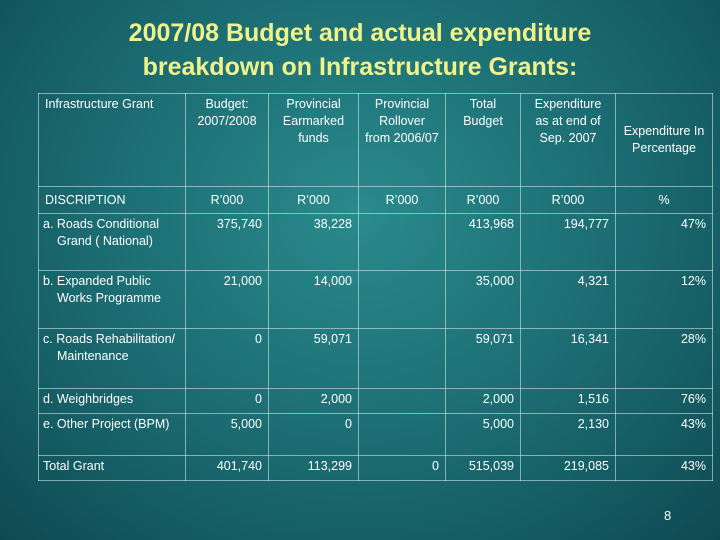 This screenshot has width=720, height=540. Describe the element at coordinates (483, 242) in the screenshot. I see `value-cell: 413,968` at that location.